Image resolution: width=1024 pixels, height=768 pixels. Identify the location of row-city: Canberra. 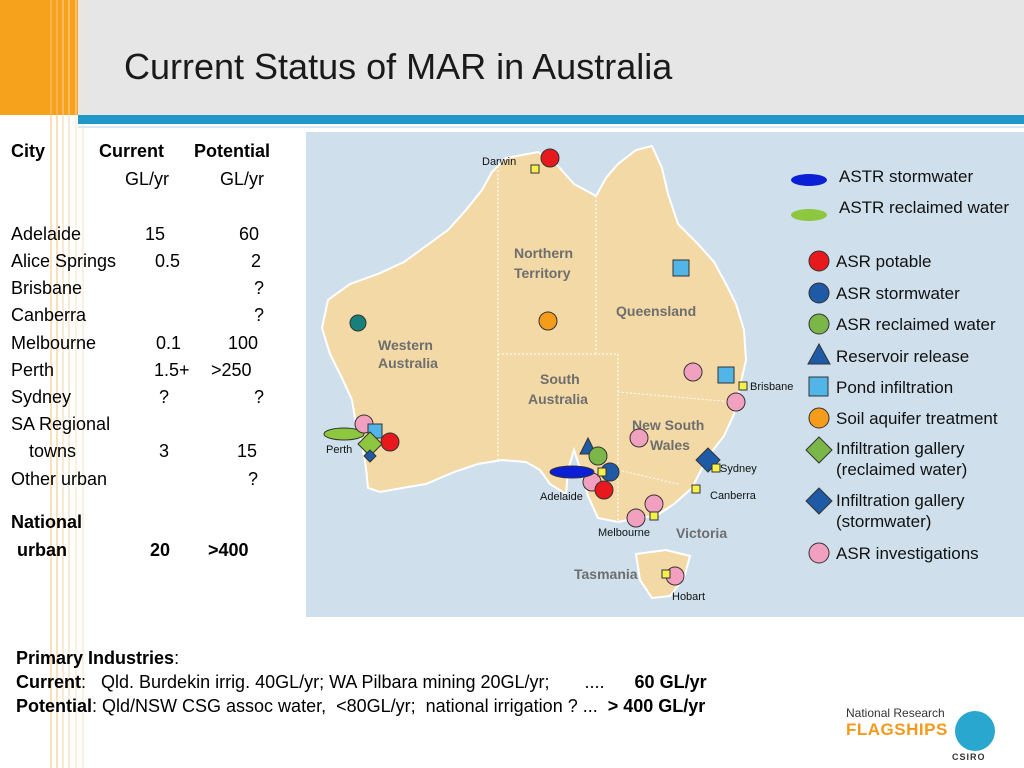
(49, 315).